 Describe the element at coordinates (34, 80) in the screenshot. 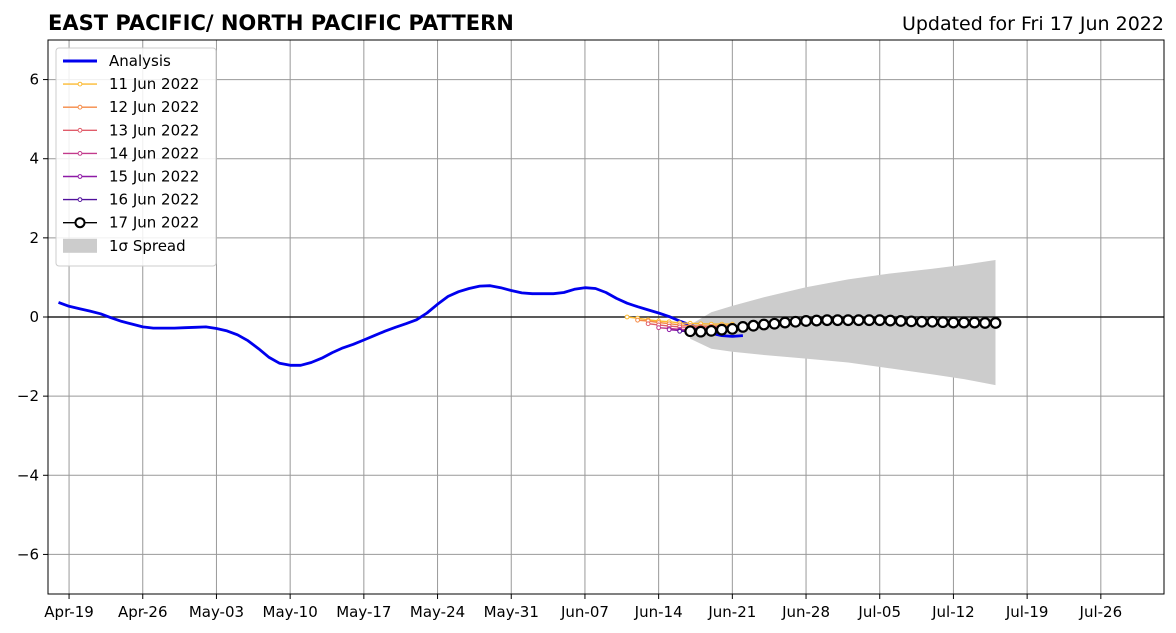

I see `y-tick-label: 6` at that location.